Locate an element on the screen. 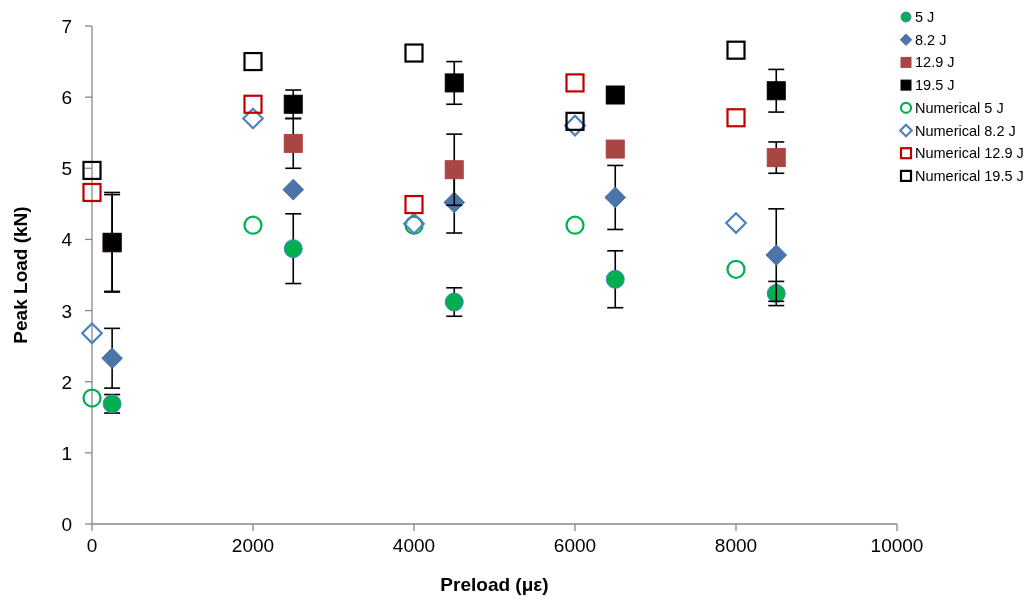 This screenshot has height=601, width=1034. y-tick-label: 4 is located at coordinates (67, 240).